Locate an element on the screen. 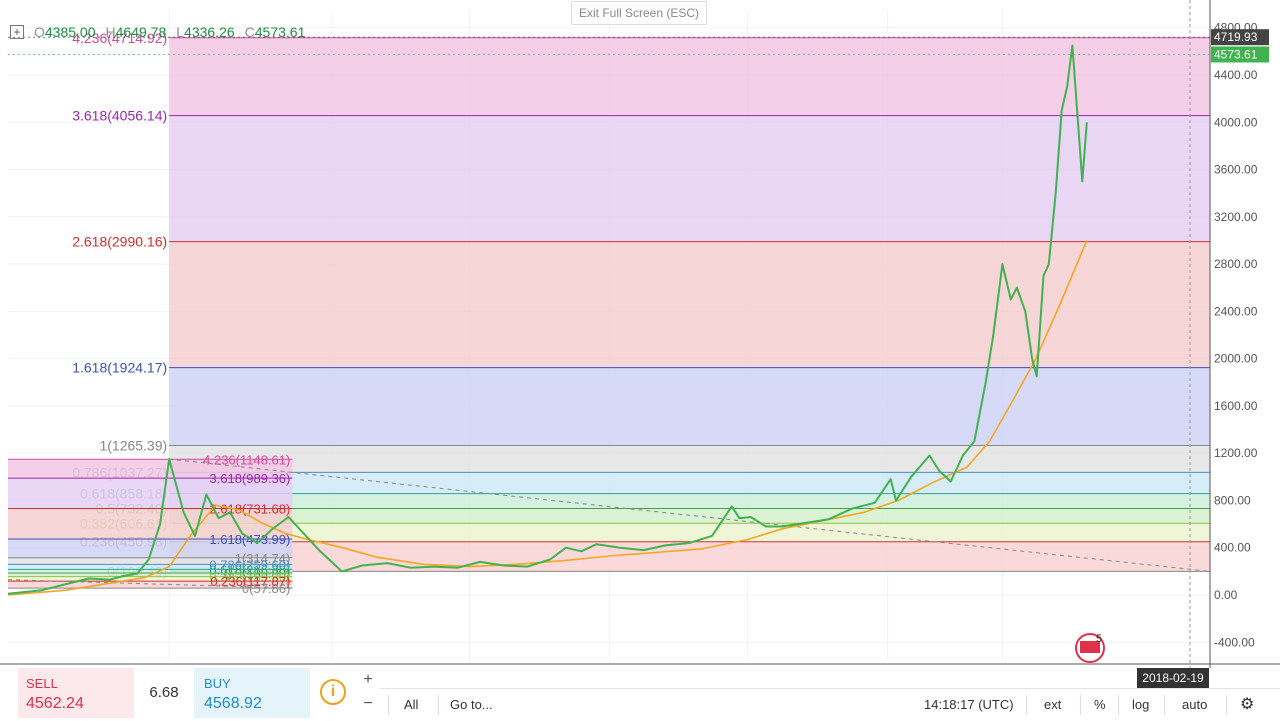 The height and width of the screenshot is (721, 1280). y-tick-label: 1600.00 is located at coordinates (1236, 406).